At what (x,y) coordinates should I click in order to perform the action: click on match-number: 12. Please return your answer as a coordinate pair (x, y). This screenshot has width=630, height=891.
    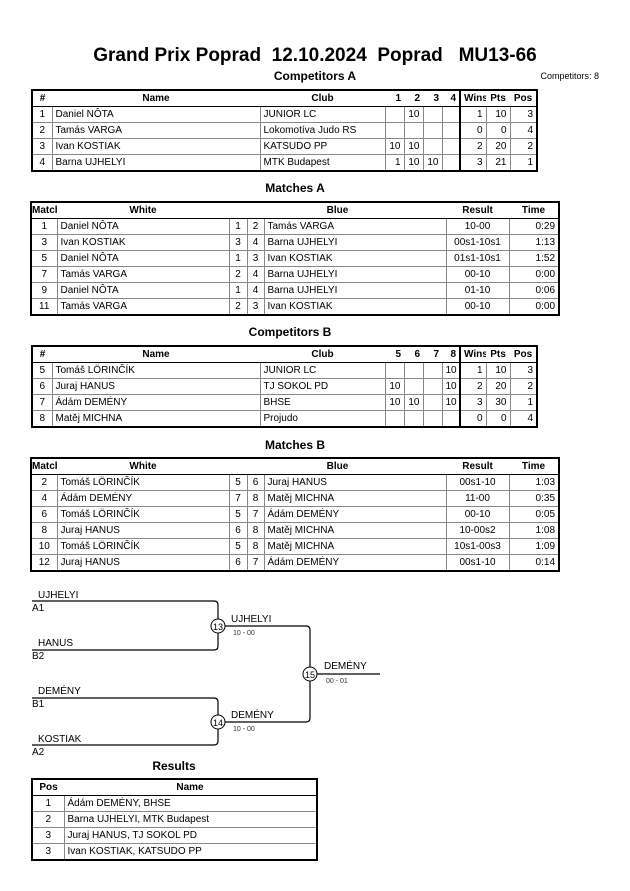
    Looking at the image, I should click on (44, 563).